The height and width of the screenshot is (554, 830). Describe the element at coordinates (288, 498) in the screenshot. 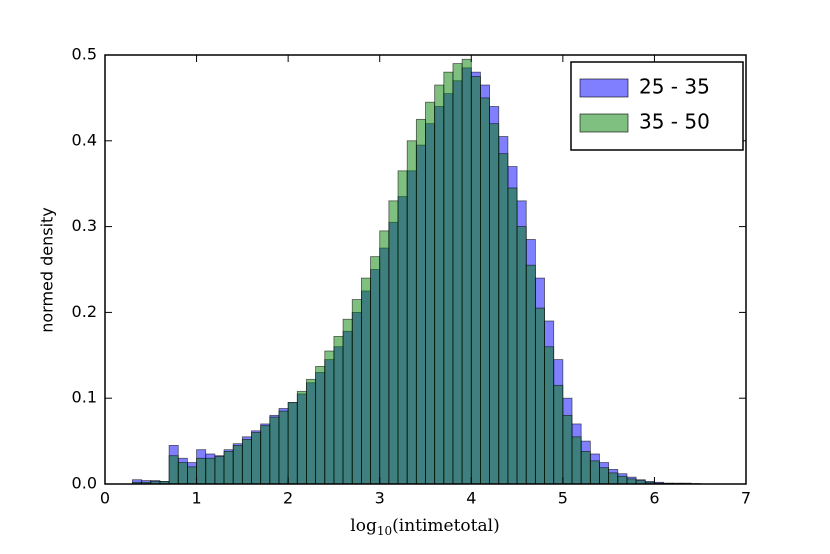

I see `x-tick-label: 2` at that location.